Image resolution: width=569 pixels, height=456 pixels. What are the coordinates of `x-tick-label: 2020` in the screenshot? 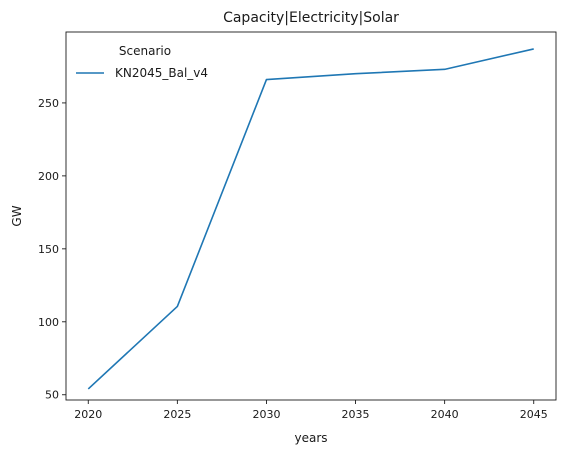 It's located at (88, 414).